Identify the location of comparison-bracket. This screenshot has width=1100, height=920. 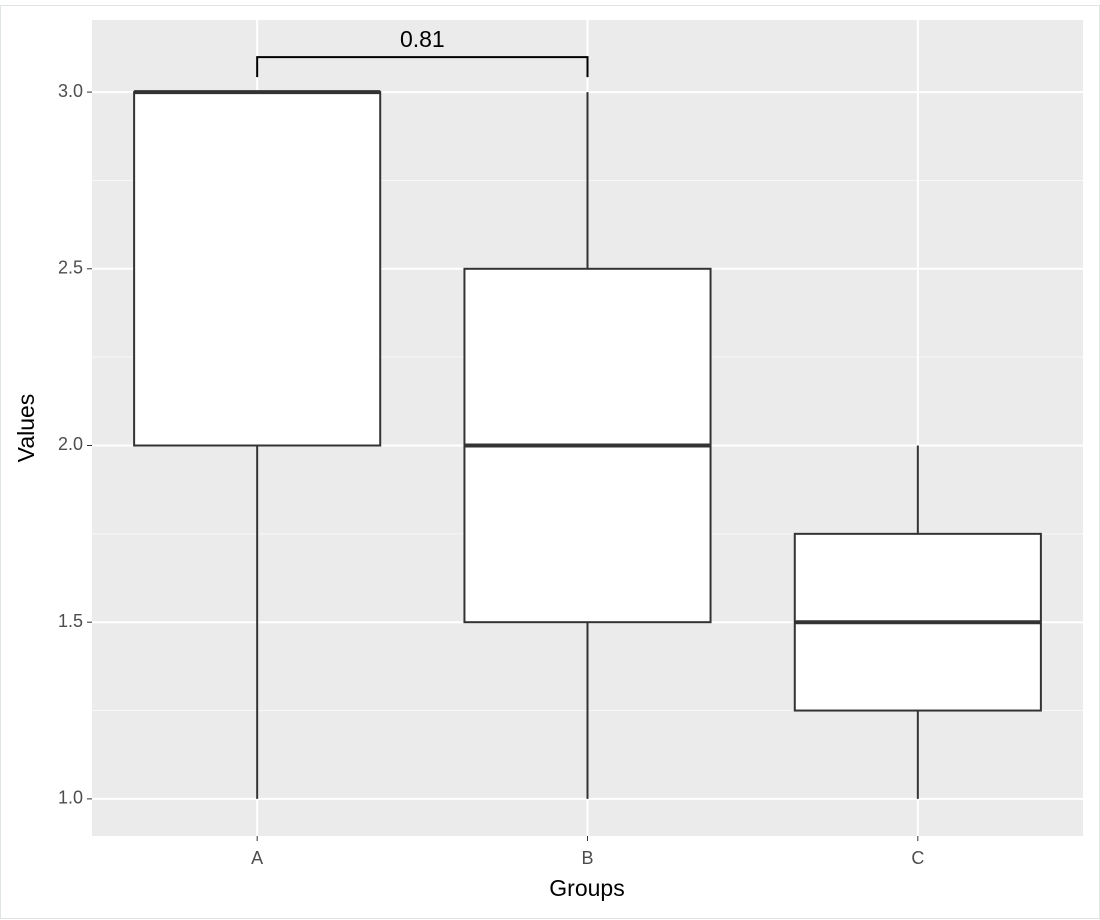
(422, 67).